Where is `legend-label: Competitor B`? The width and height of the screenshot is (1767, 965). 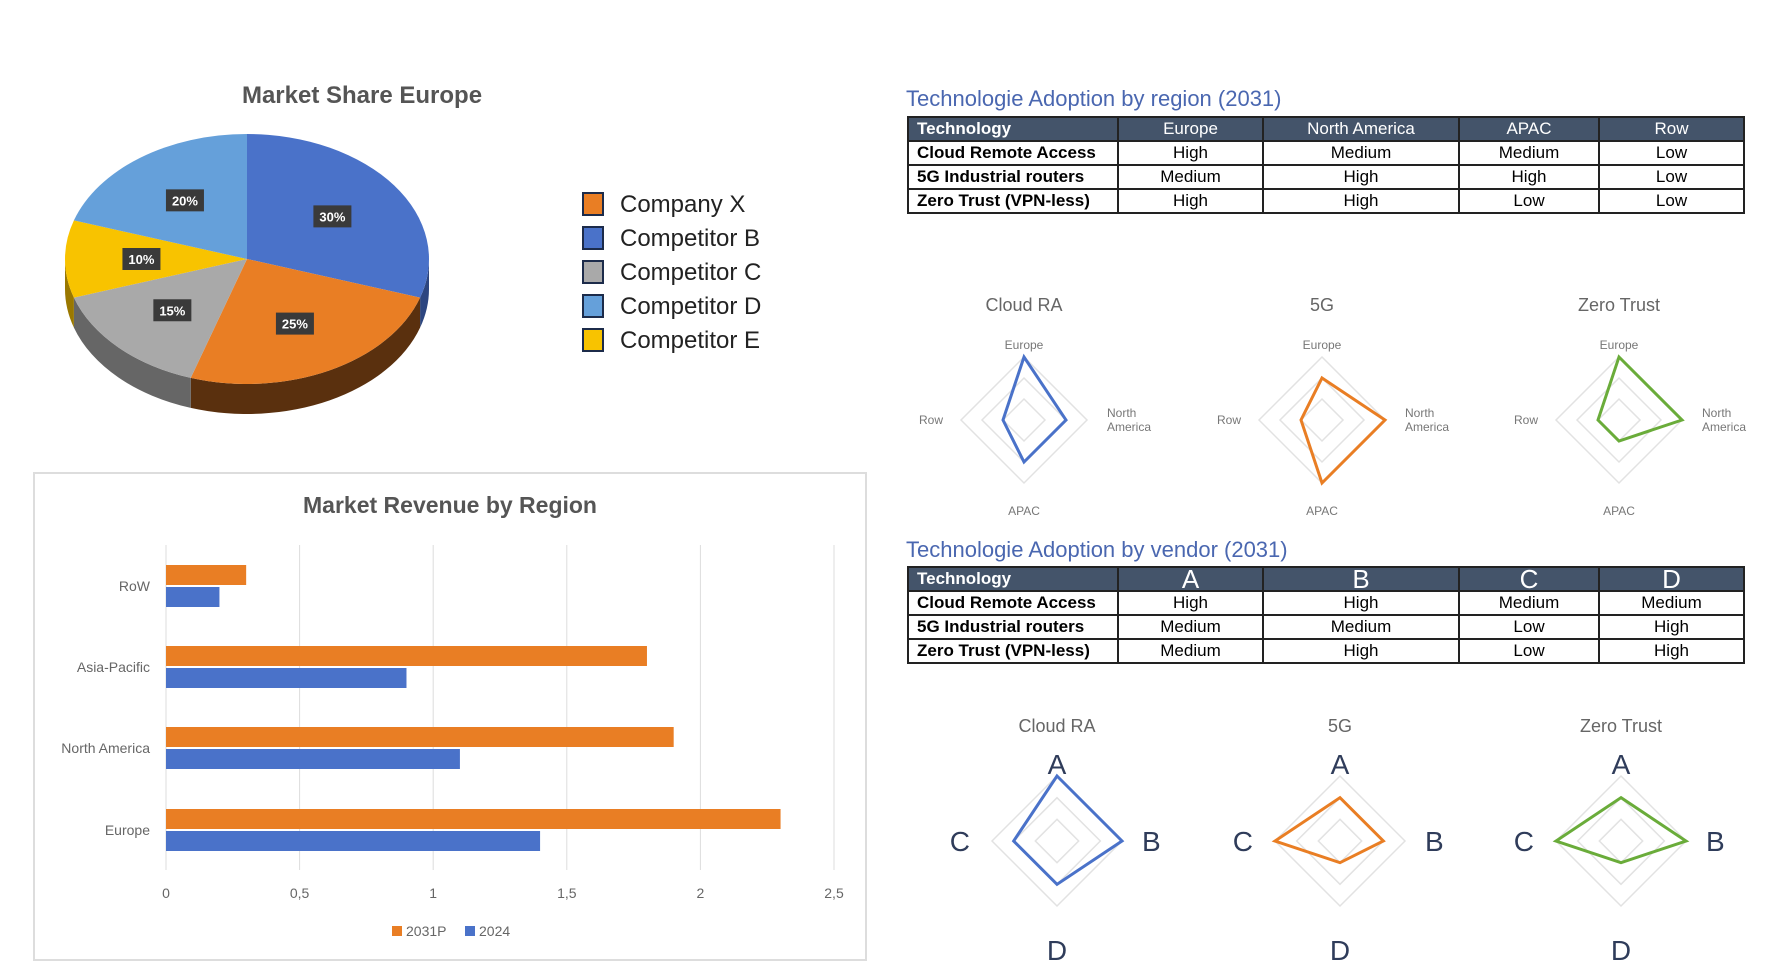
legend-label: Competitor B is located at coordinates (690, 238).